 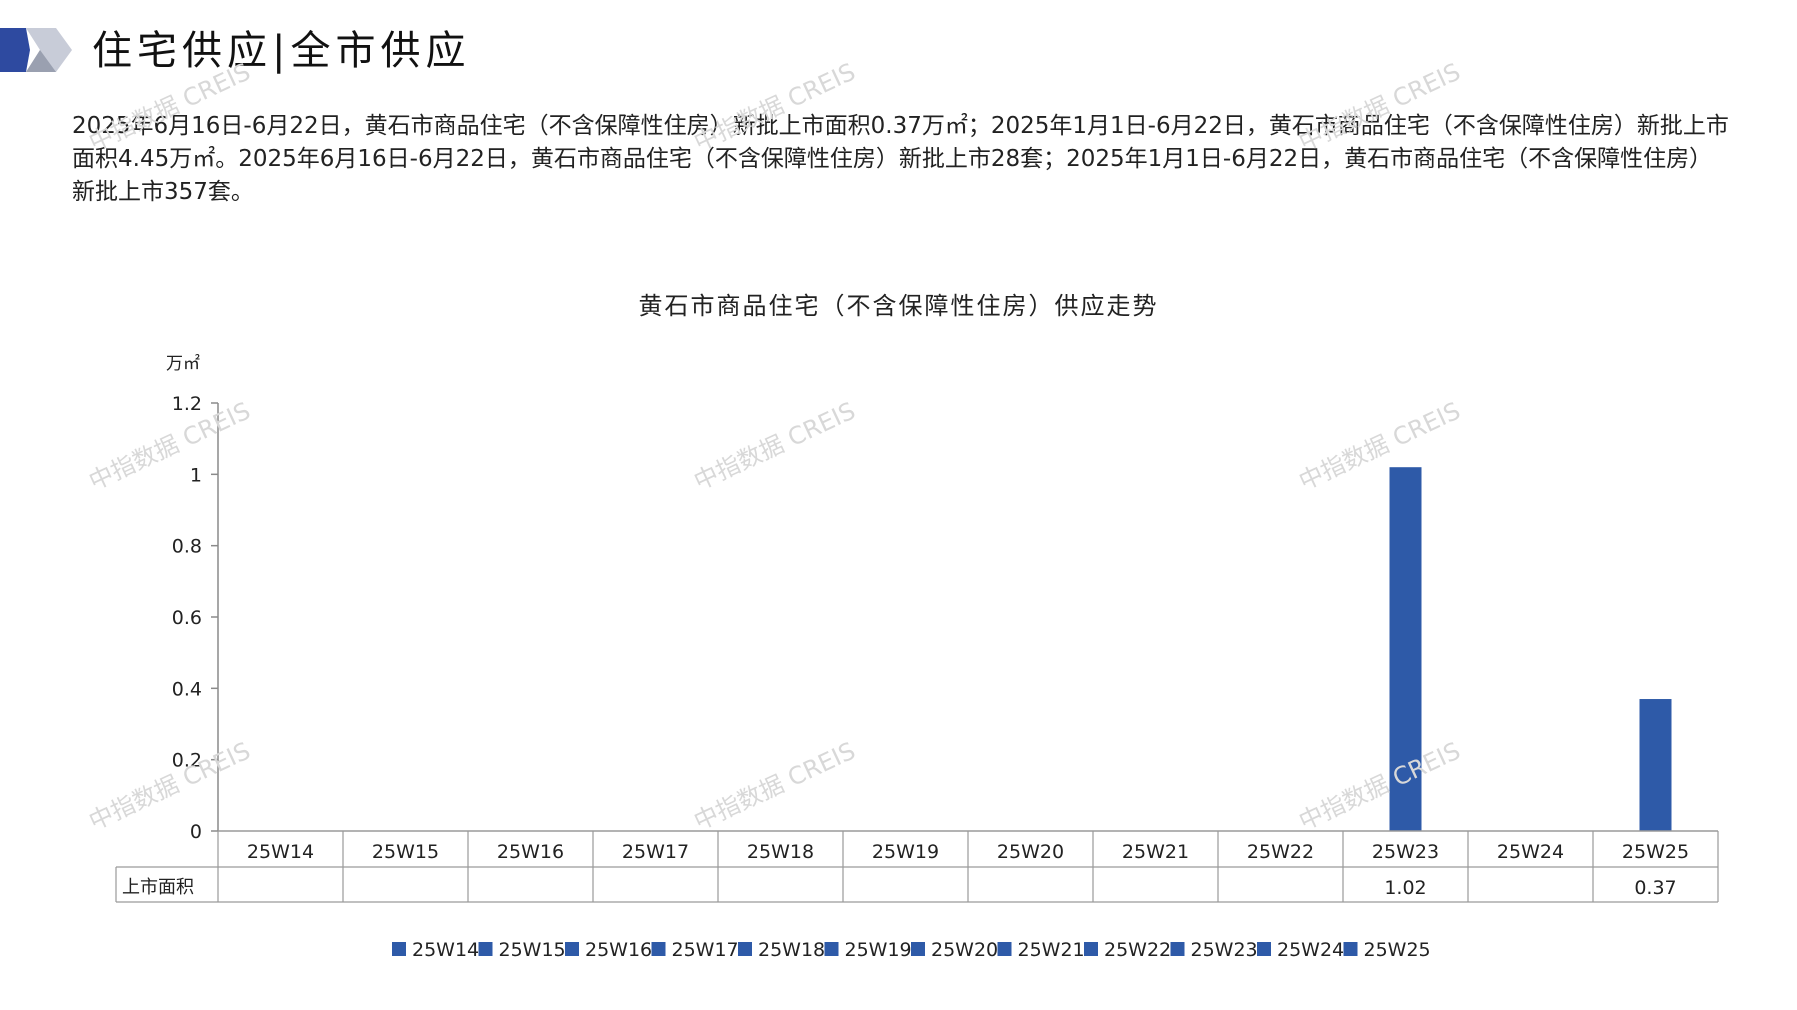 I want to click on table-value-25W25: 0.37, so click(x=1655, y=888).